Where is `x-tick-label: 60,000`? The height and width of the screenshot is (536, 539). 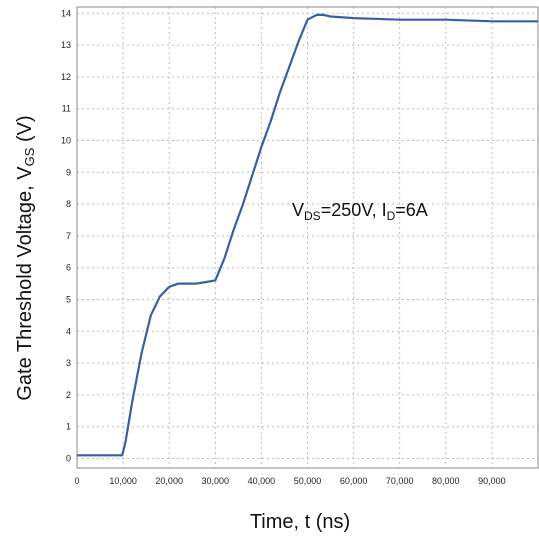
x-tick-label: 60,000 is located at coordinates (354, 481).